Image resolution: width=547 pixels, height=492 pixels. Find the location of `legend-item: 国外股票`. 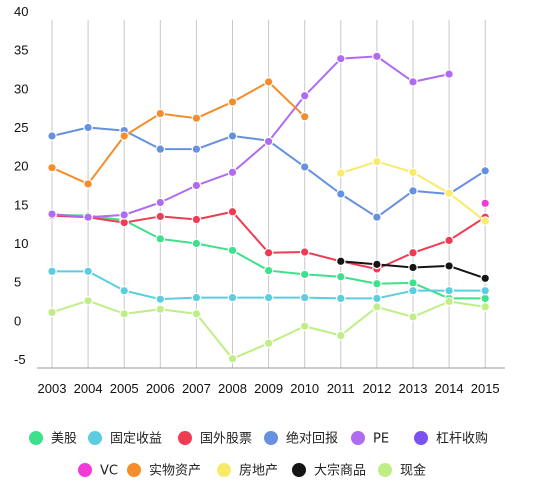

legend-item: 国外股票 is located at coordinates (215, 439).